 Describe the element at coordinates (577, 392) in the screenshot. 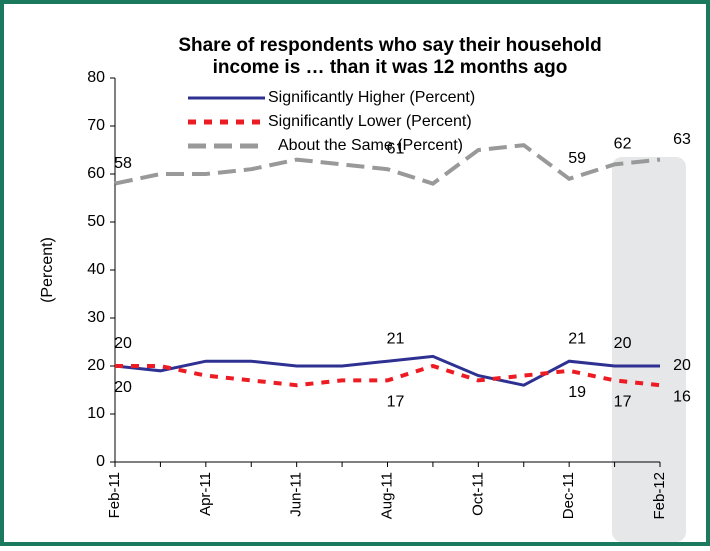

I see `data-label: 19` at that location.